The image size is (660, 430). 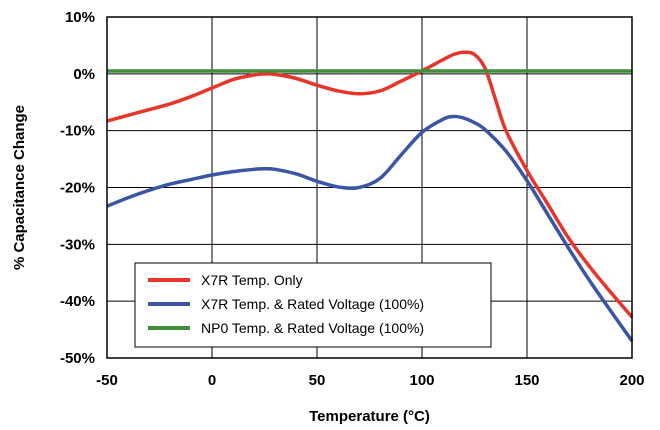 I want to click on legend-label: NP0 Temp. & Rated Voltage (100%), so click(x=312, y=328).